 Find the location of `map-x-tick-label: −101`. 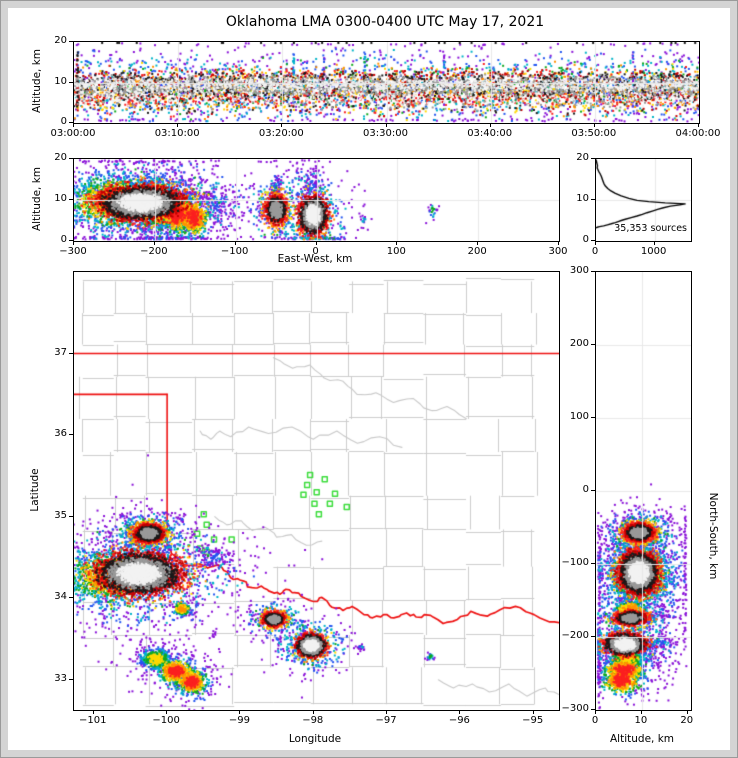

map-x-tick-label: −101 is located at coordinates (93, 720).